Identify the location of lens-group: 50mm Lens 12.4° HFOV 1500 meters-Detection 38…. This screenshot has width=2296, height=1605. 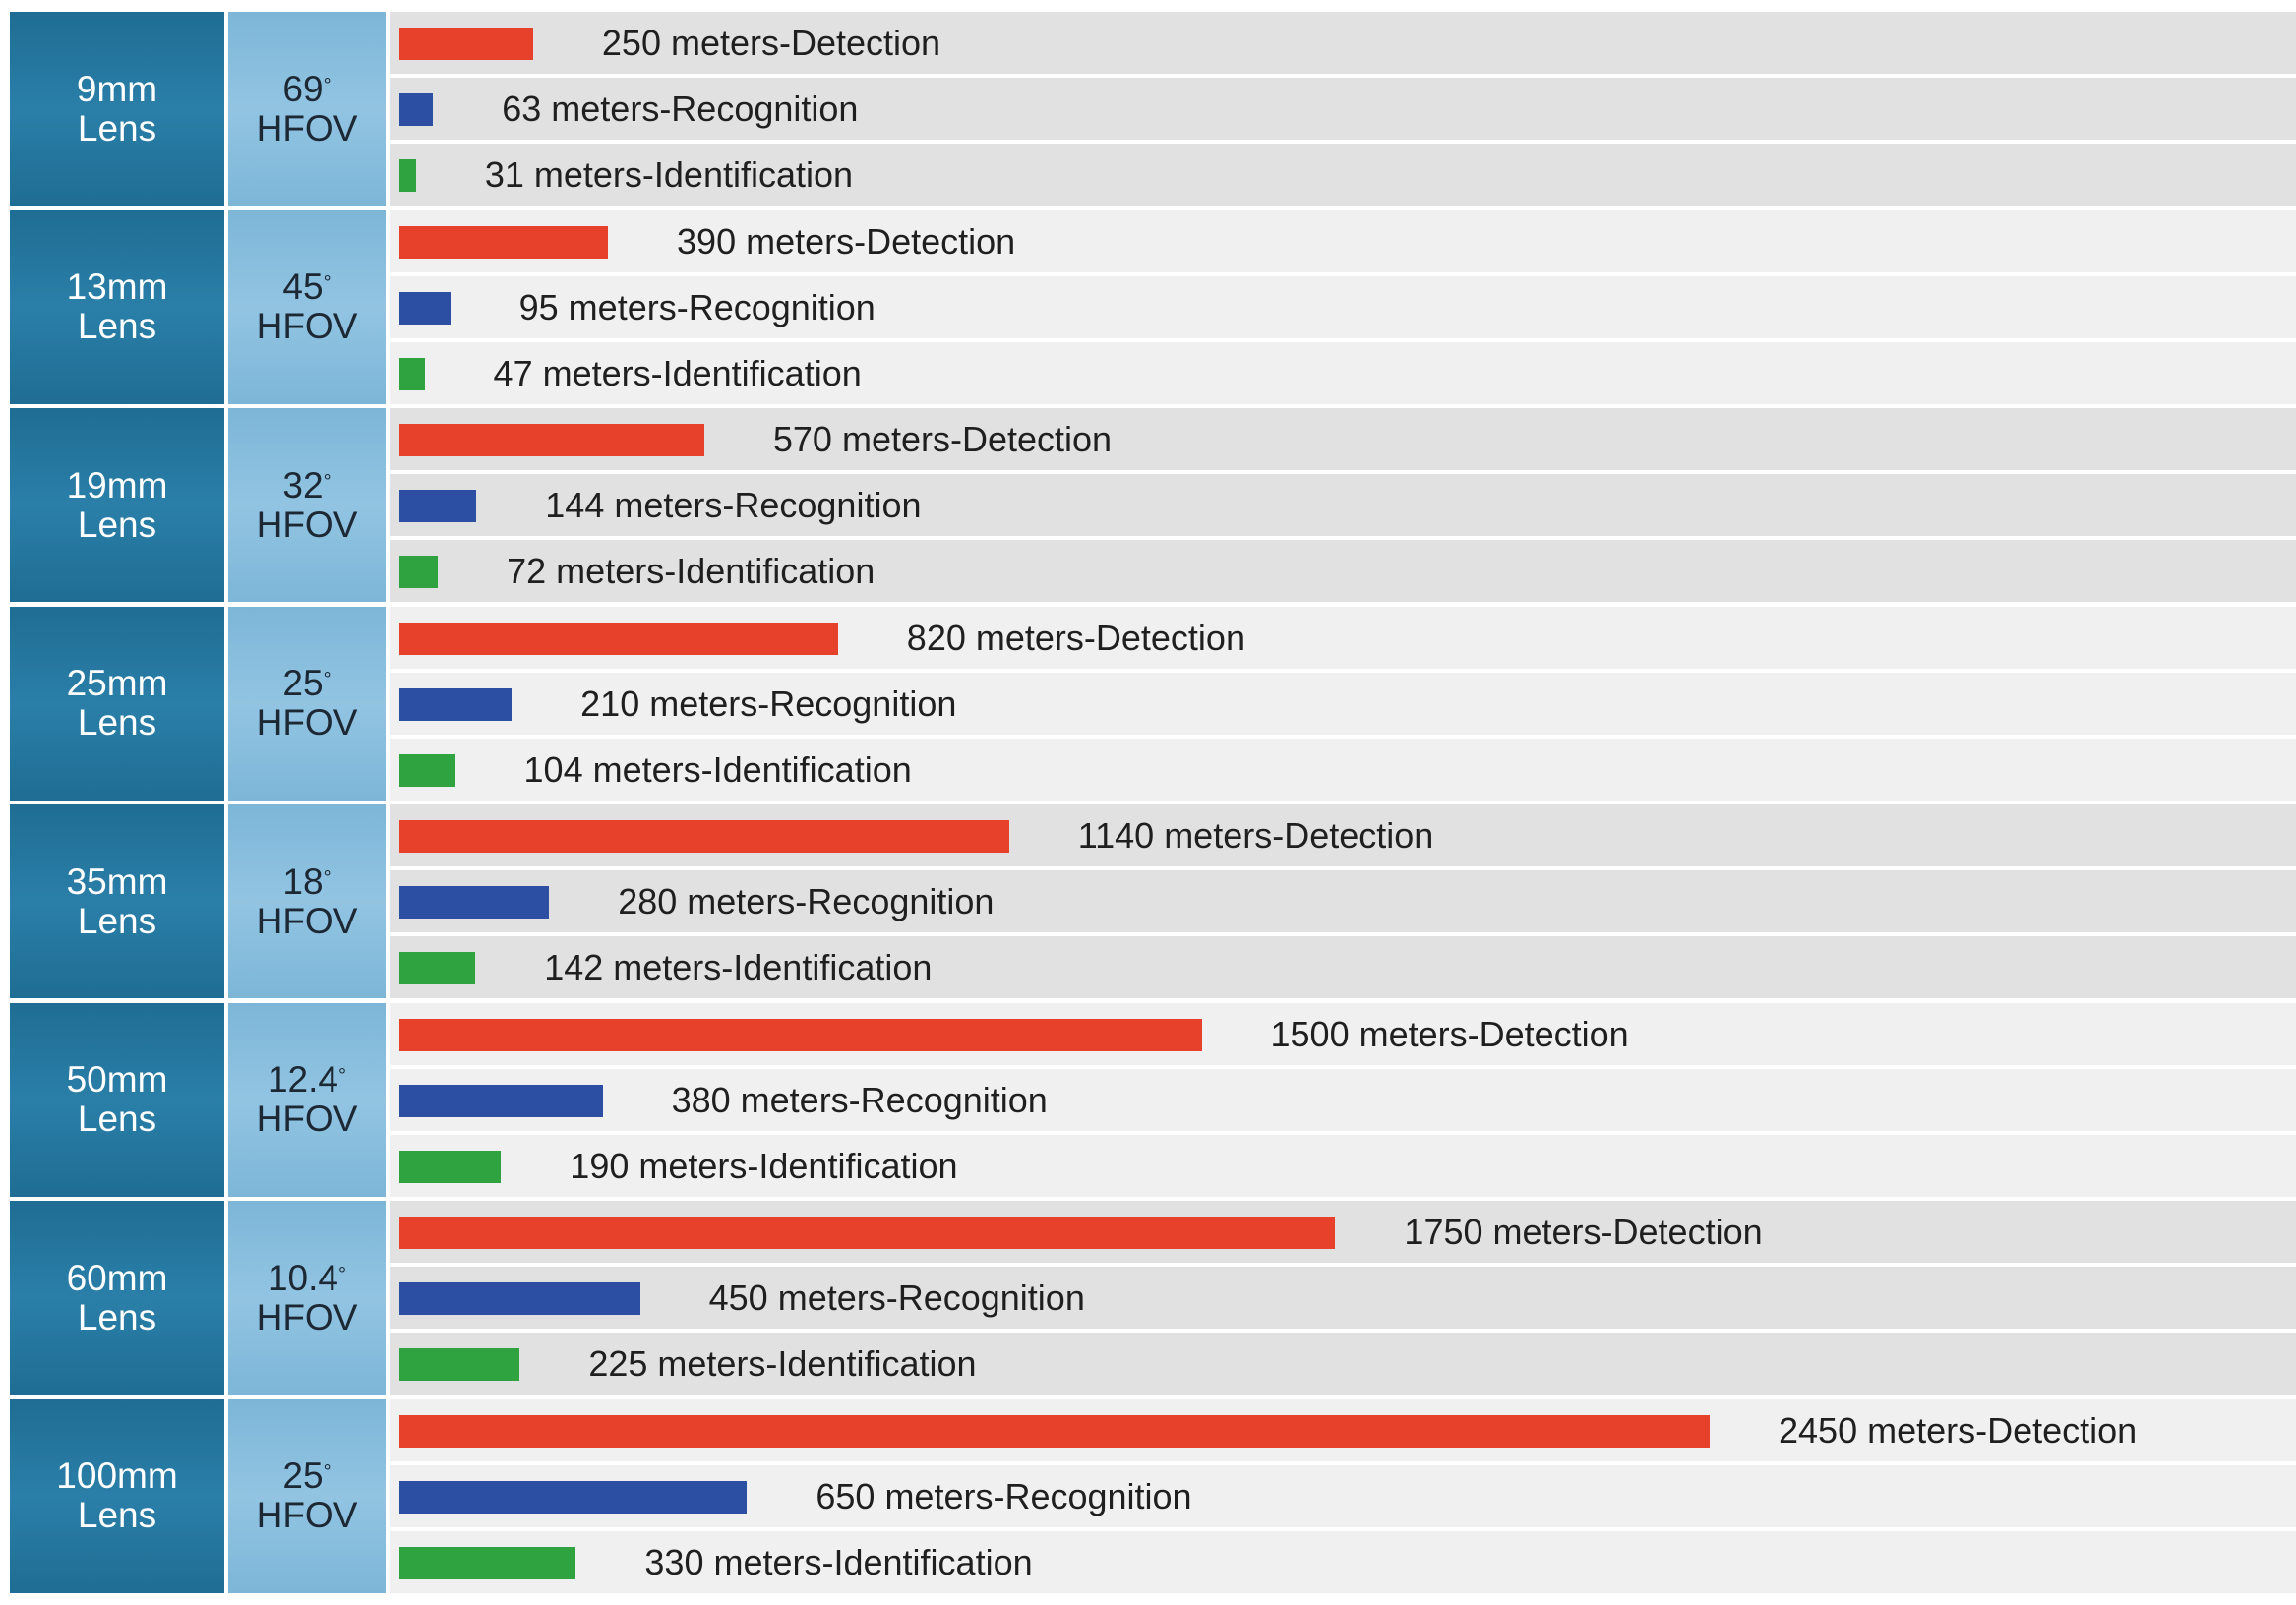
(1153, 1101).